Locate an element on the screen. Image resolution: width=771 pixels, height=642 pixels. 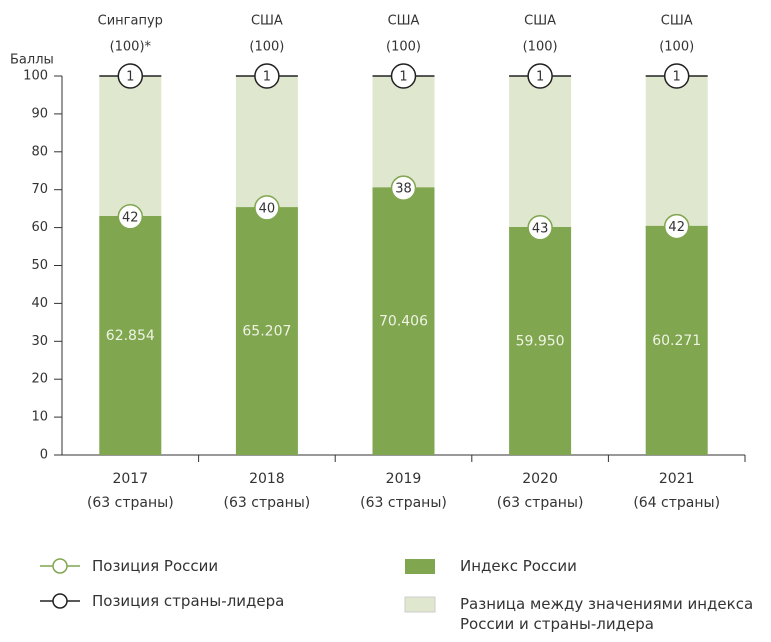
value-label: 62.854 is located at coordinates (130, 336).